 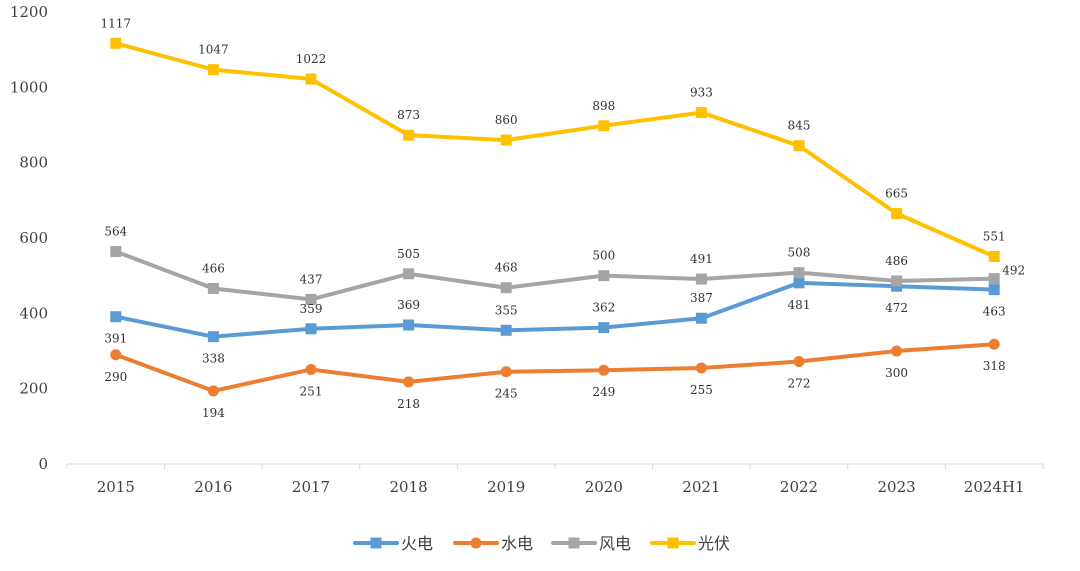 I want to click on data-label: 551, so click(x=994, y=236).